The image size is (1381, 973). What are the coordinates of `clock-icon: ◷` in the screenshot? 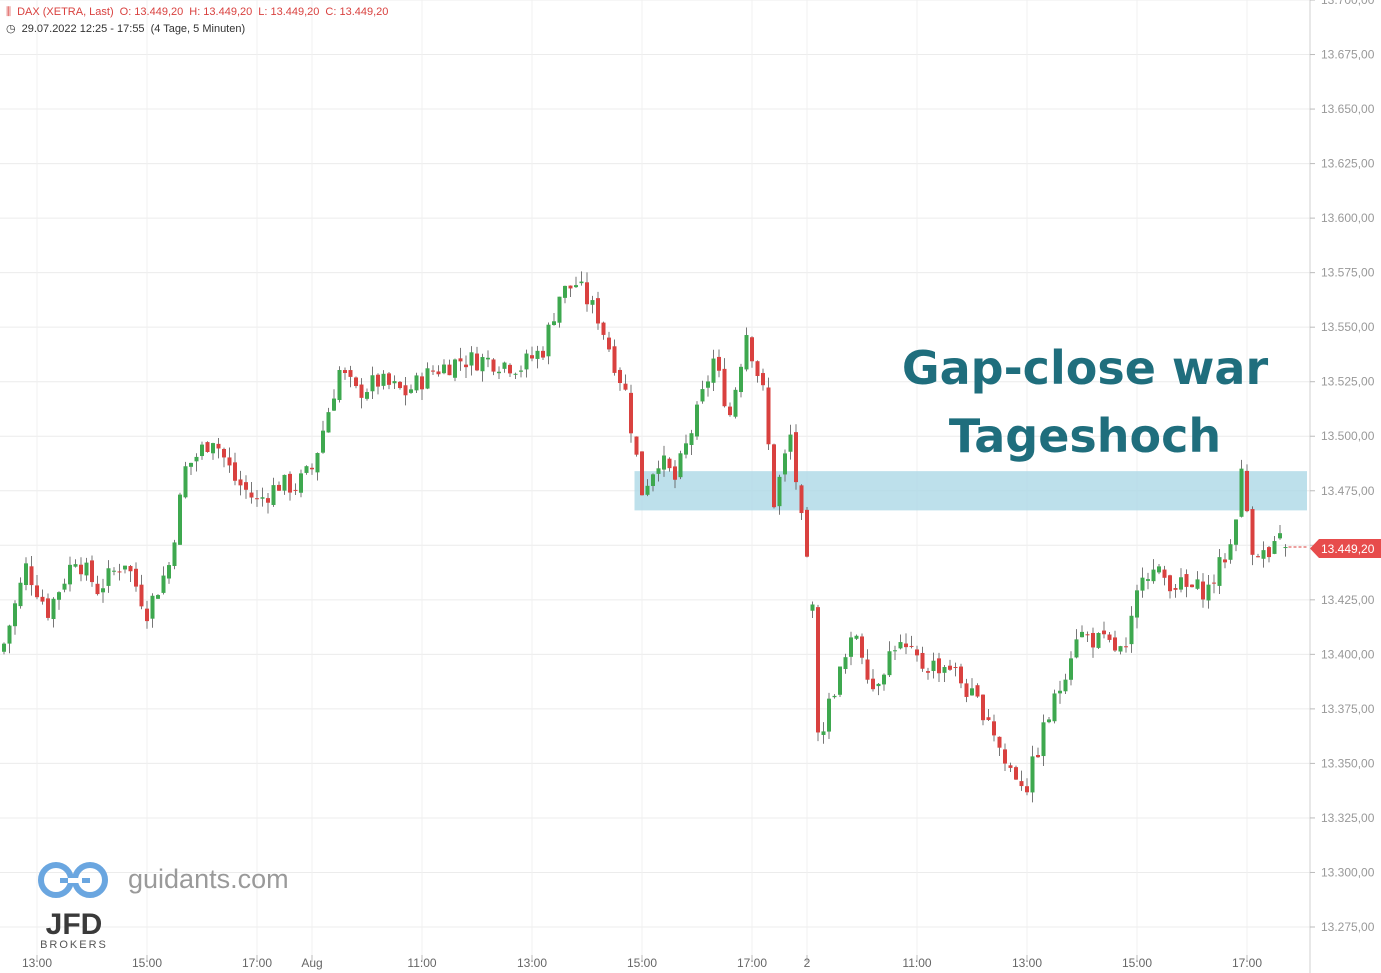 It's located at (11, 29).